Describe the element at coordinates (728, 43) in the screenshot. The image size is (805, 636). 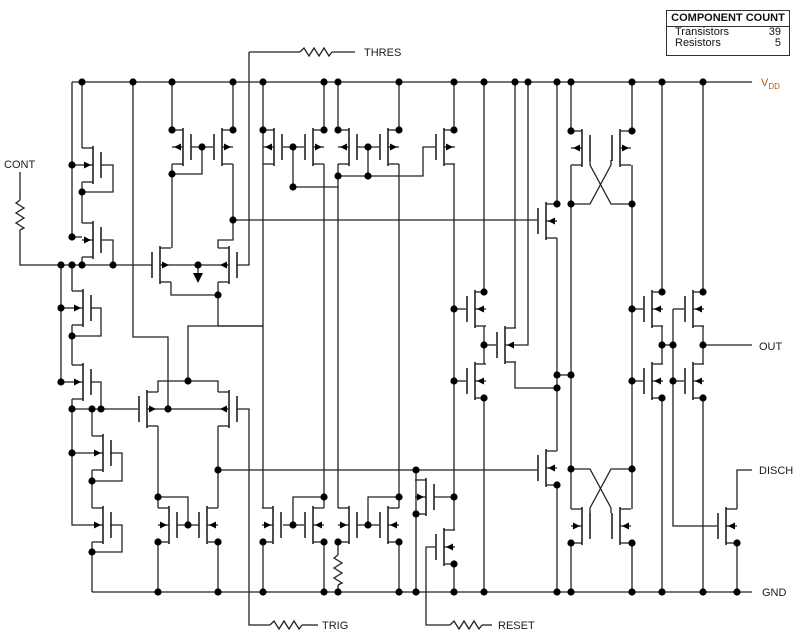
I see `count-row-resistors: Resistors 5` at that location.